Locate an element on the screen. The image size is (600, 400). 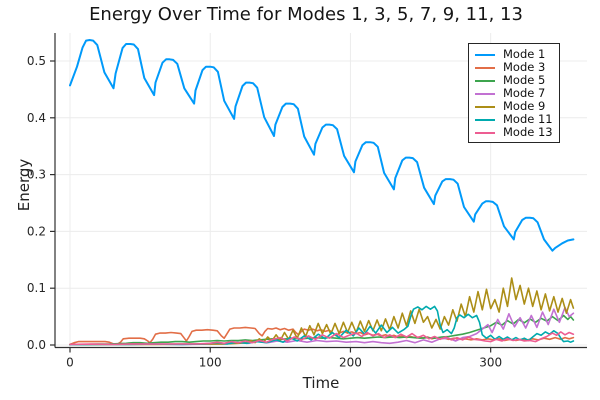
x-axis-label: Time is located at coordinates (321, 383).